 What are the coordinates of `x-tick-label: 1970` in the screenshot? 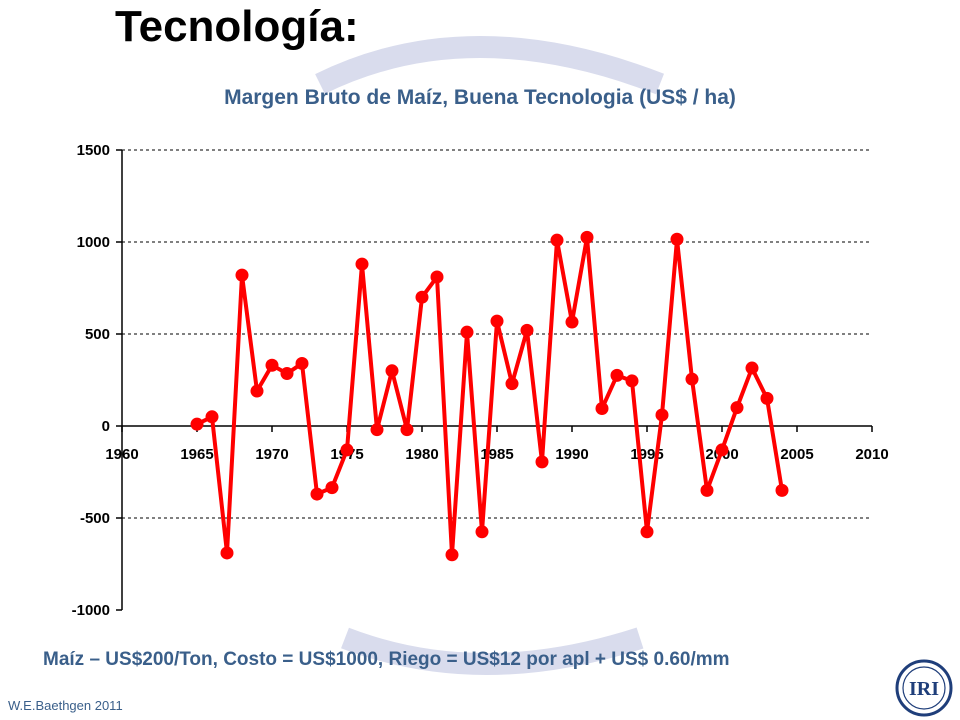 It's located at (271, 454).